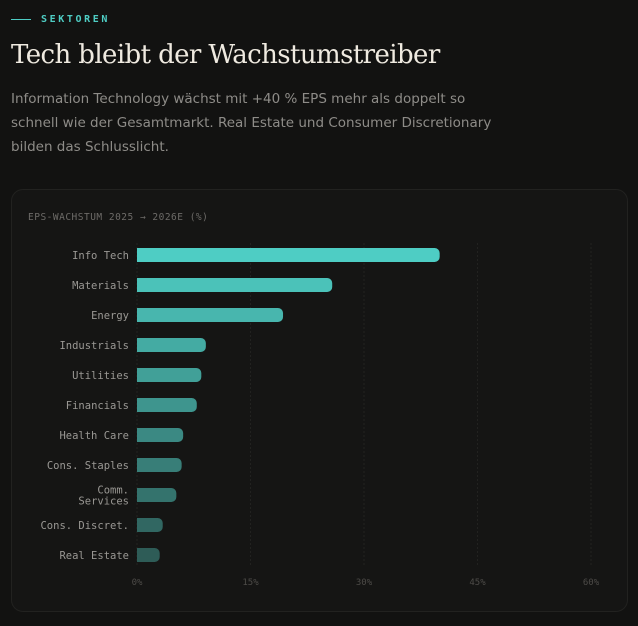 This screenshot has width=638, height=626. What do you see at coordinates (103, 502) in the screenshot?
I see `category-label: Services` at bounding box center [103, 502].